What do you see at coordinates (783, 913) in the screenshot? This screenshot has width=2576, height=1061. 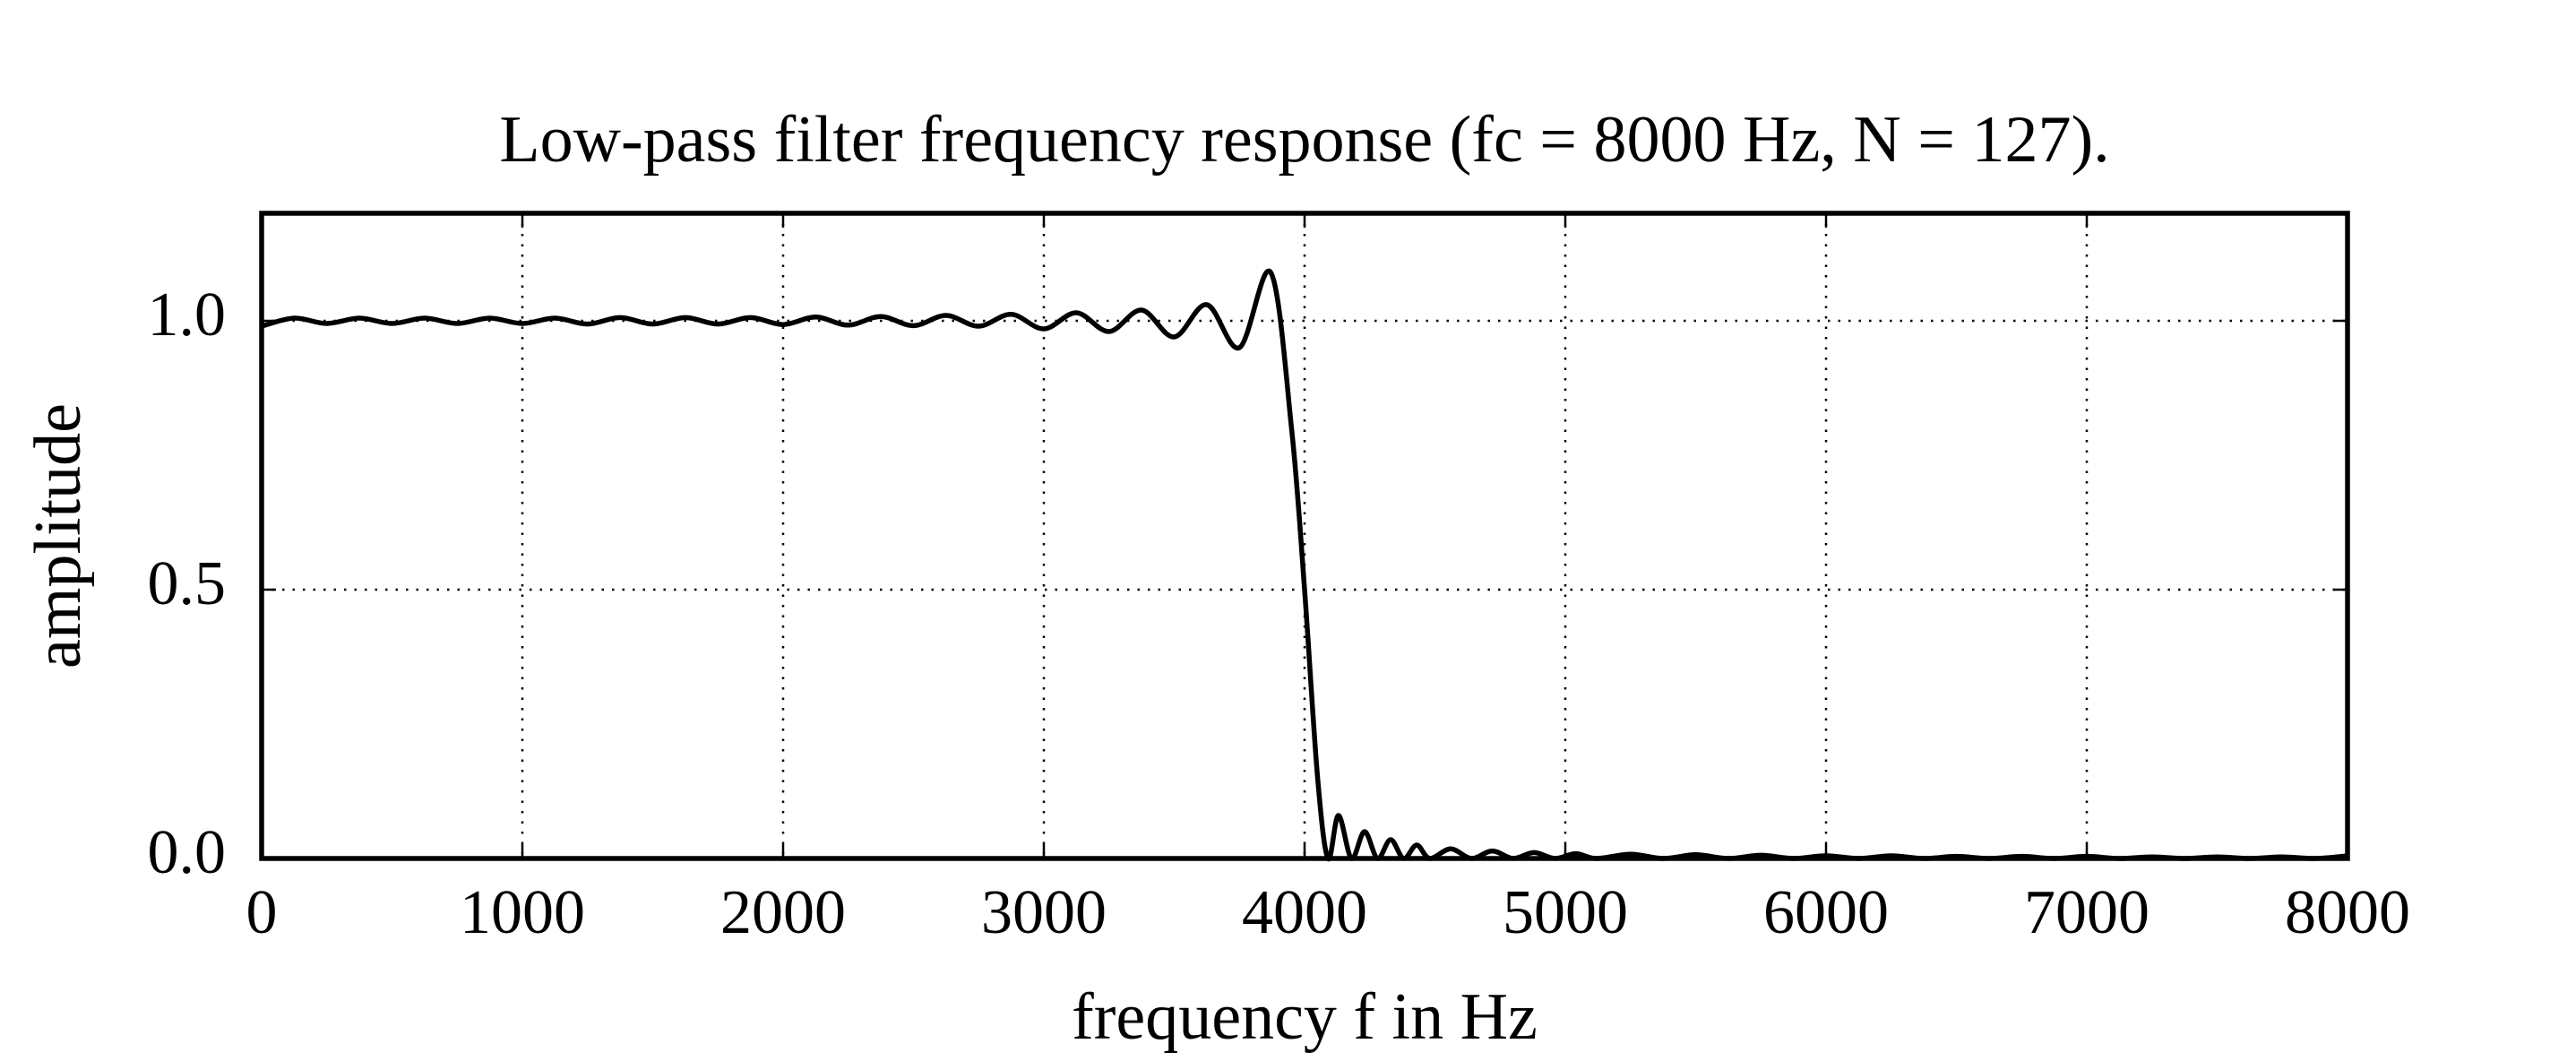 I see `x-tick-label: 2000` at bounding box center [783, 913].